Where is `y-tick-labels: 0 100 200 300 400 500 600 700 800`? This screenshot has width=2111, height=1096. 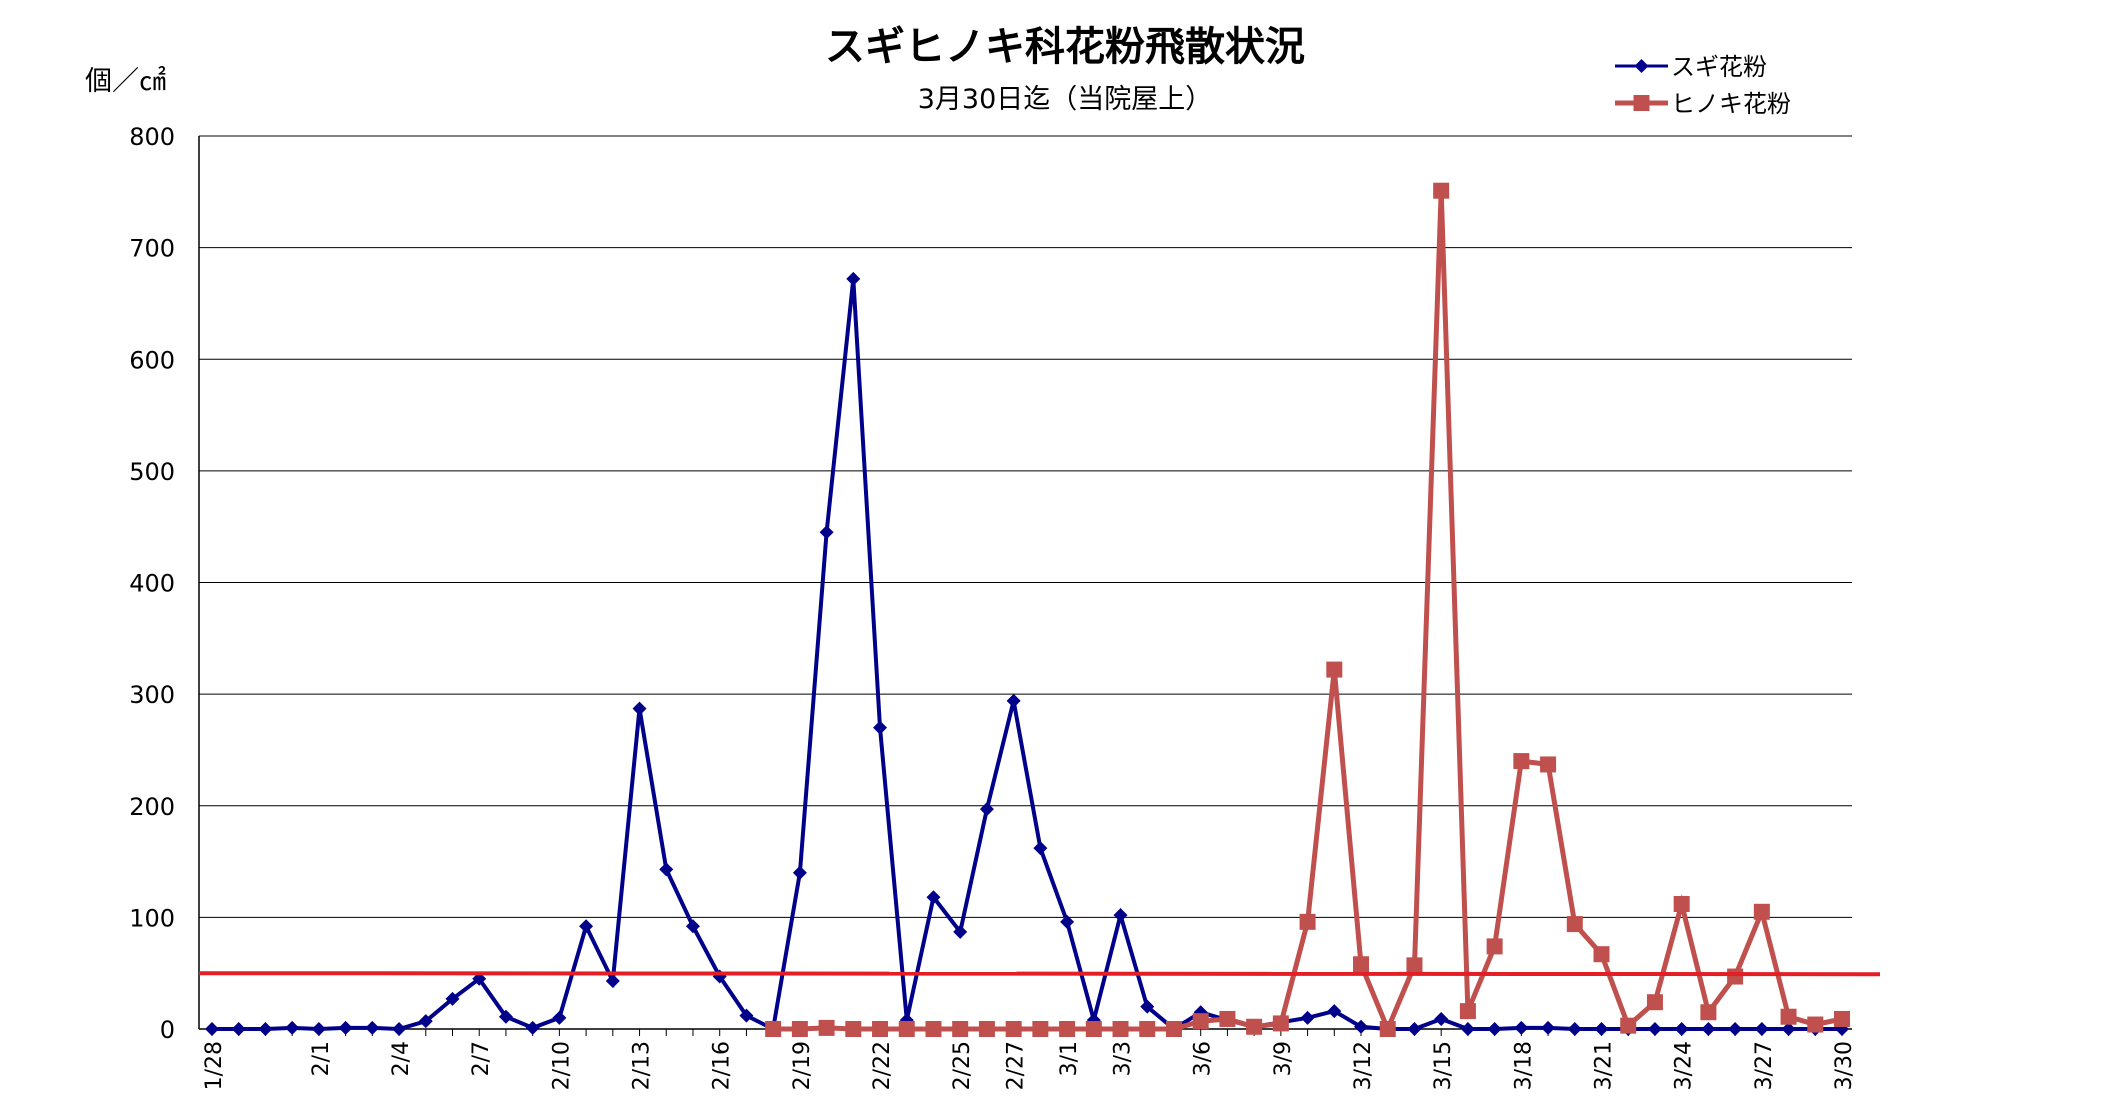 y-tick-labels: 0 100 200 300 400 500 600 700 800 is located at coordinates (152, 583).